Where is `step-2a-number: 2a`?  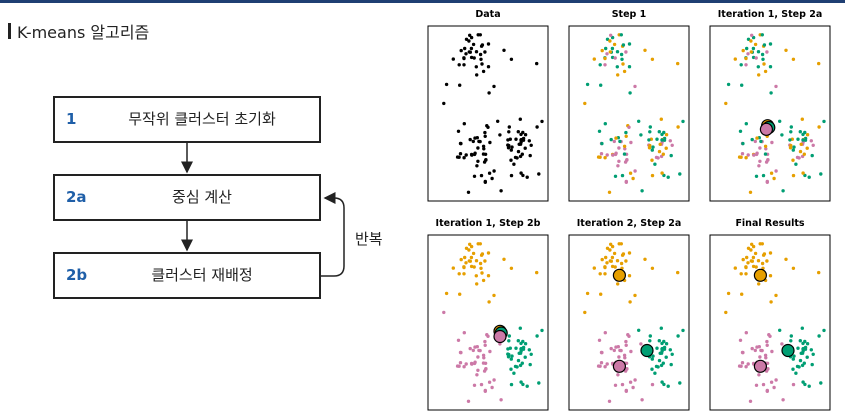 step-2a-number: 2a is located at coordinates (76, 197).